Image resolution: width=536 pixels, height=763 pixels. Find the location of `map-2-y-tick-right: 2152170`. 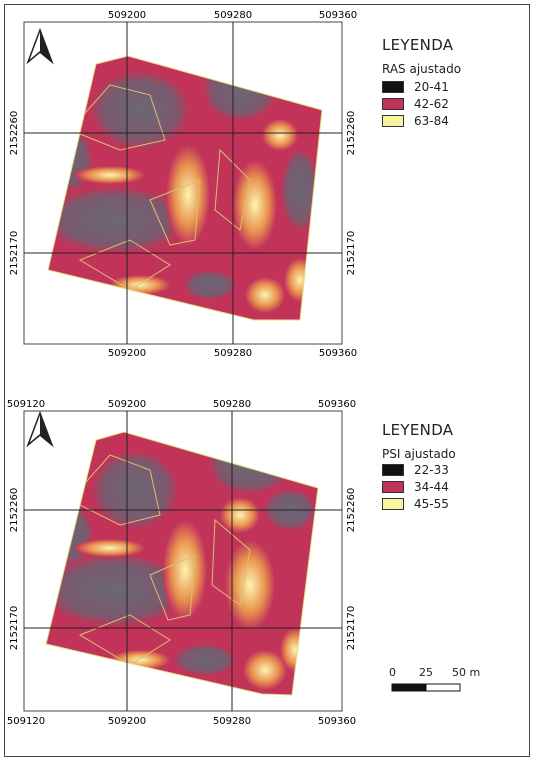

map-2-y-tick-right: 2152170 is located at coordinates (351, 628).